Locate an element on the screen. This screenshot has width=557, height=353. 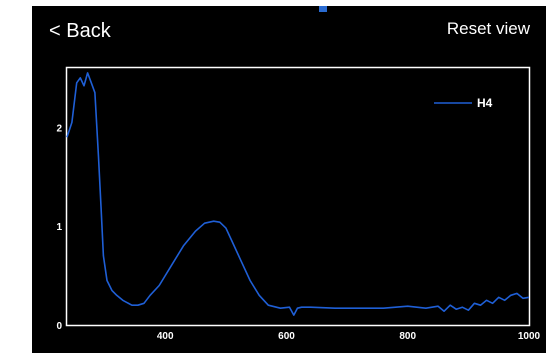
y-tick-label: 1 is located at coordinates (59, 227).